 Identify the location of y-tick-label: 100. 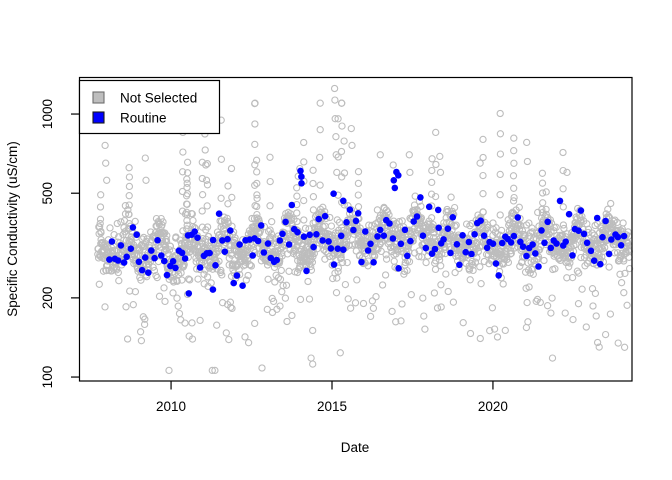
(47, 377).